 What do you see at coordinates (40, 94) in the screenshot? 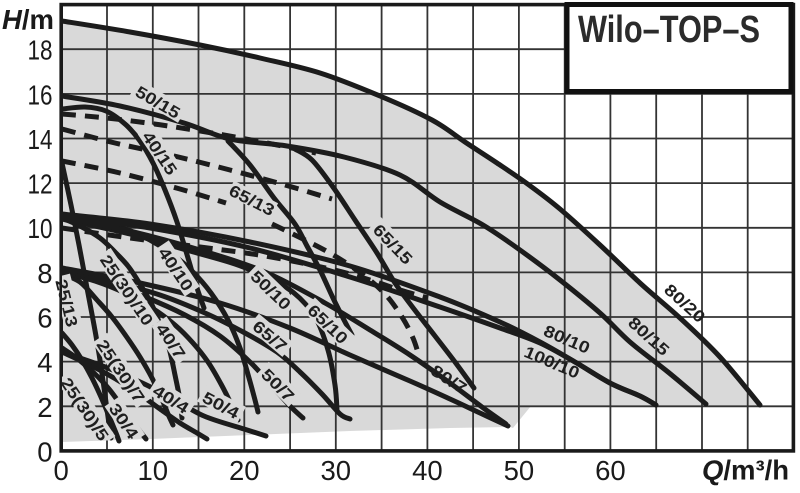
I see `svg-text: 16` at bounding box center [40, 94].